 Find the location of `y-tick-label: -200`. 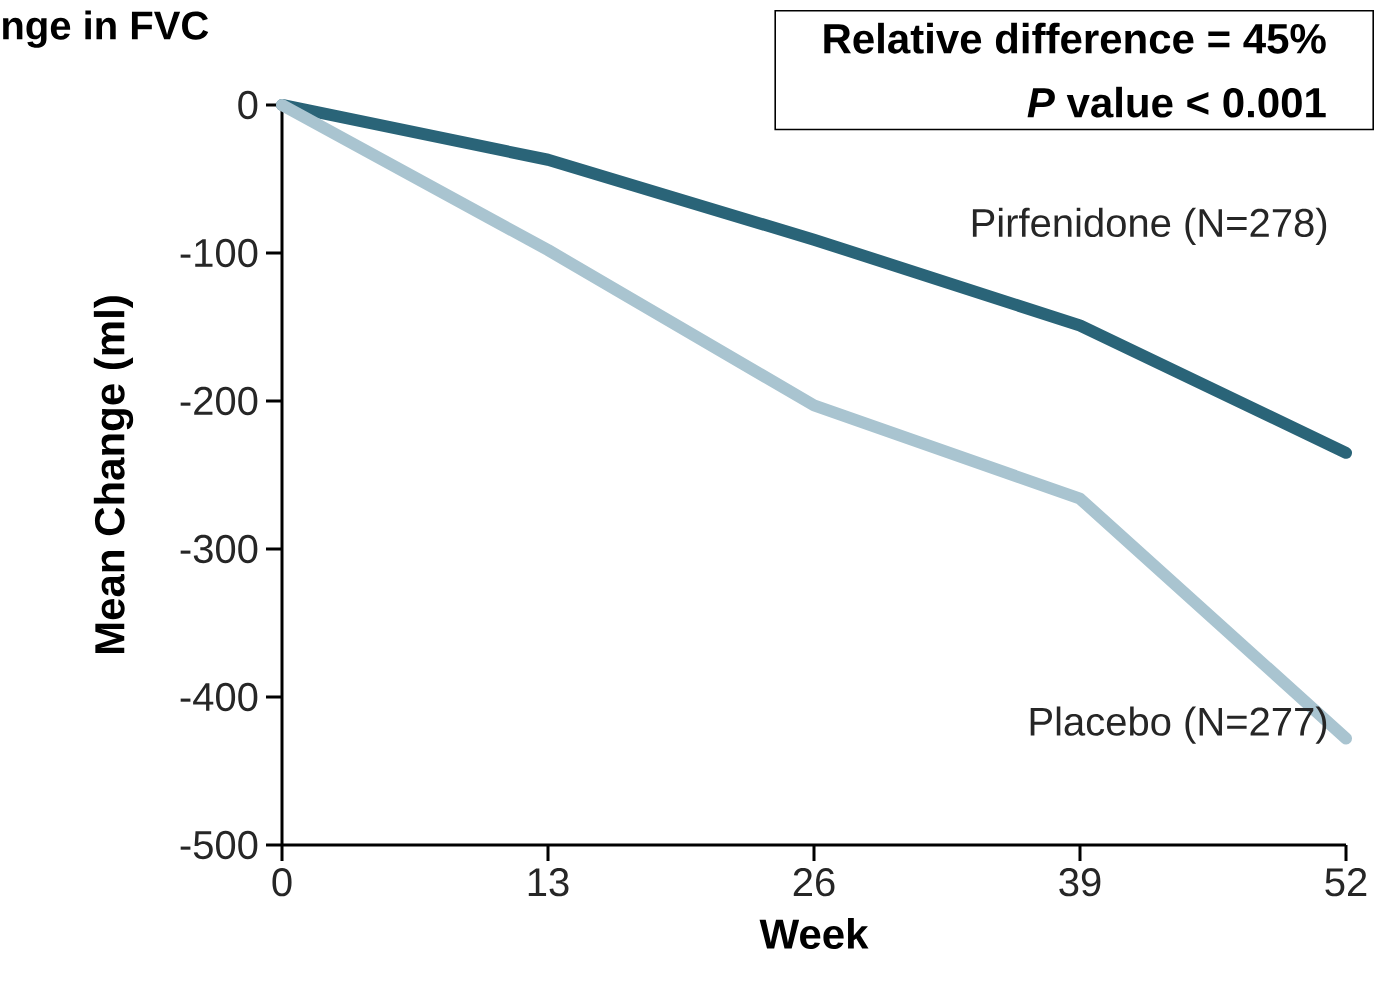

y-tick-label: -200 is located at coordinates (219, 401).